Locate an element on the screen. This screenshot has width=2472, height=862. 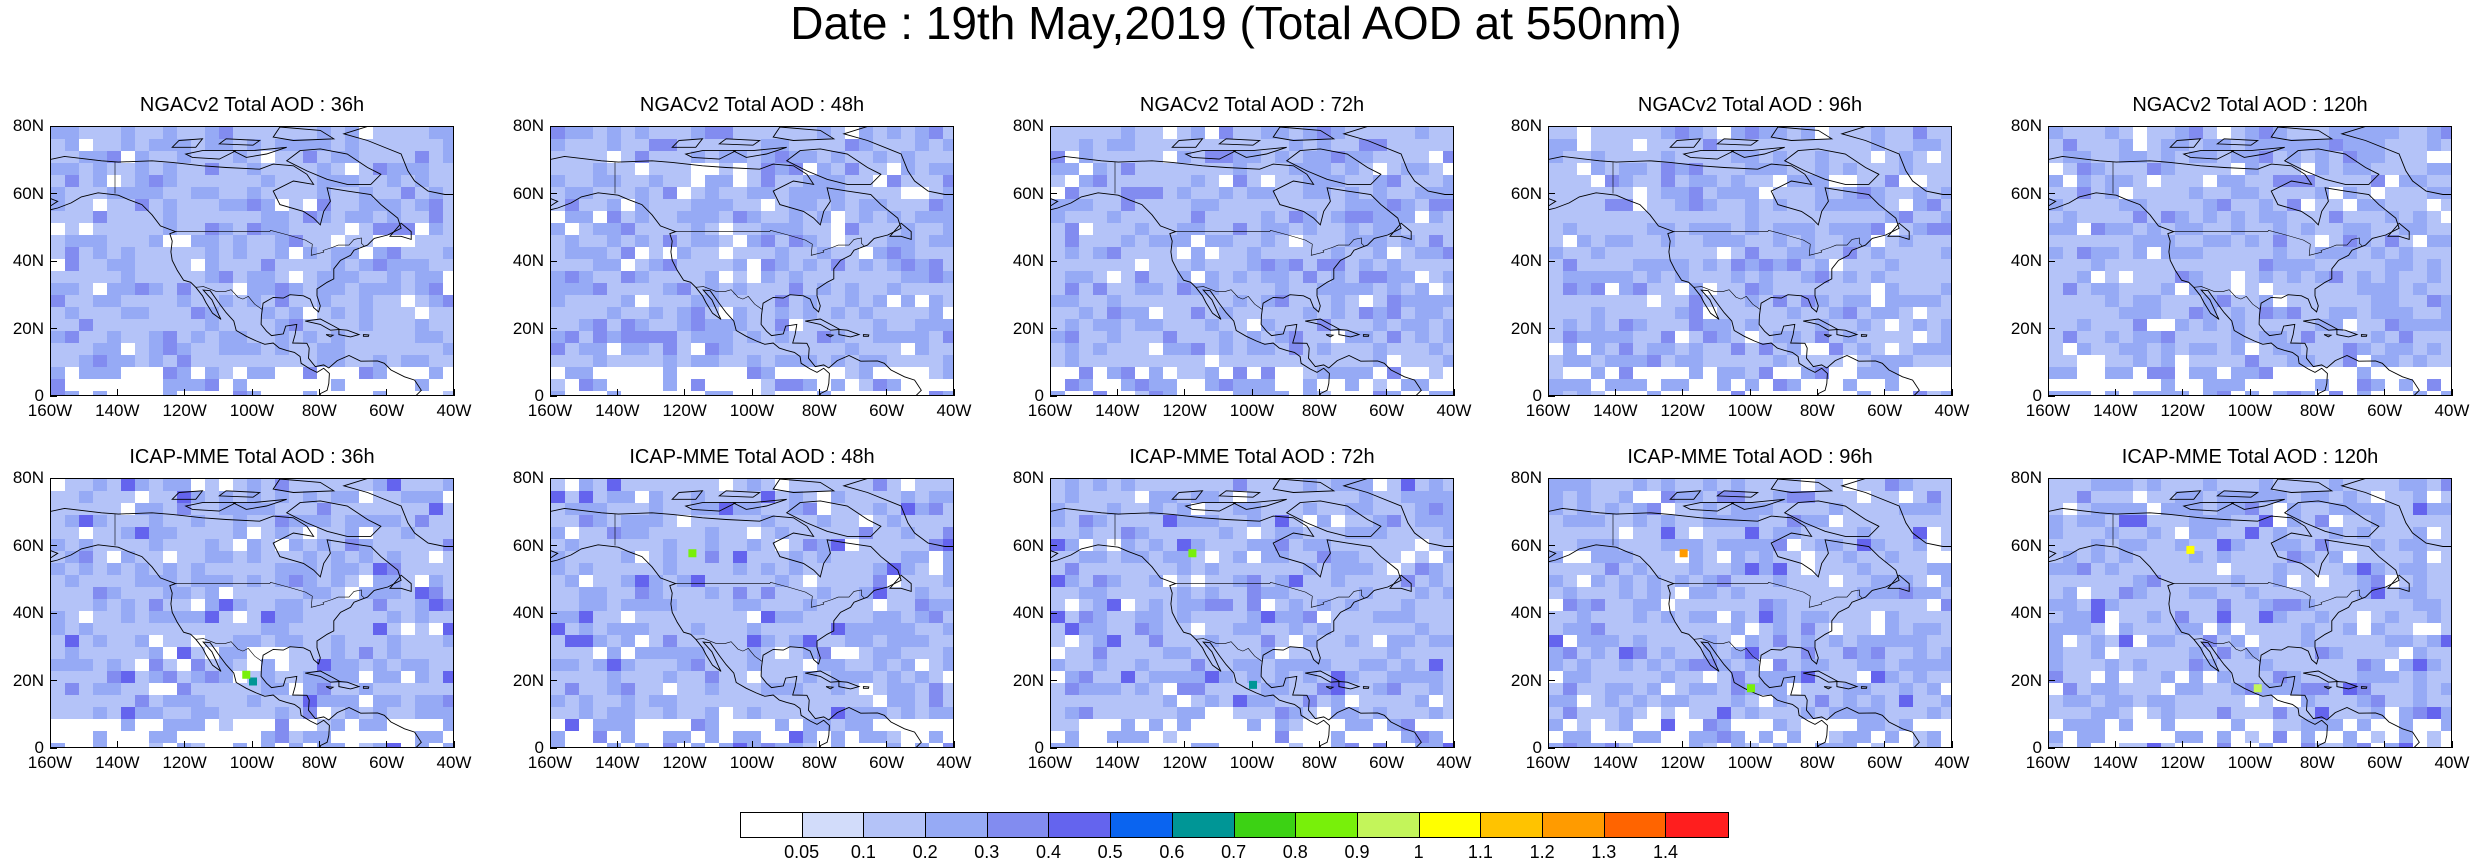
aod-field is located at coordinates (1750, 261).